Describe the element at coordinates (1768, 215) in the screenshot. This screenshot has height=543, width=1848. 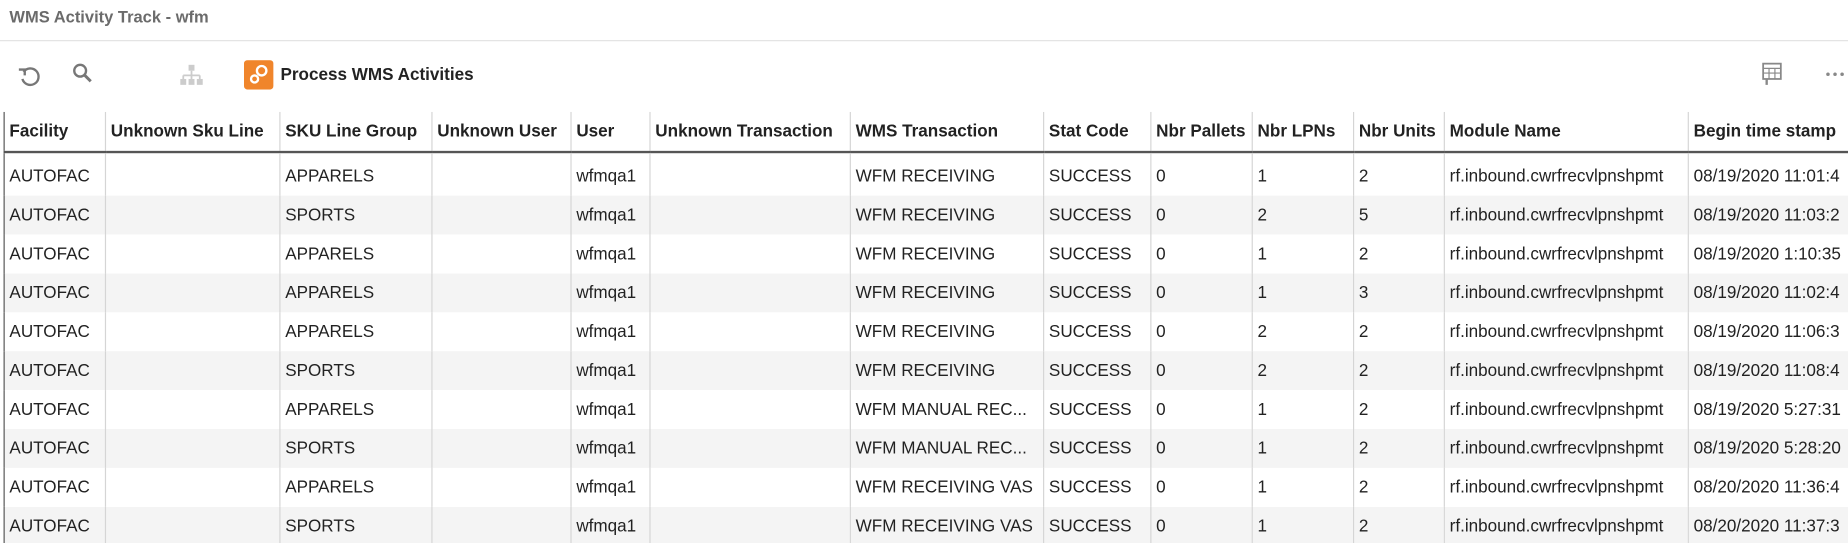
I see `table-cell: 08/19/2020 11:03:2` at that location.